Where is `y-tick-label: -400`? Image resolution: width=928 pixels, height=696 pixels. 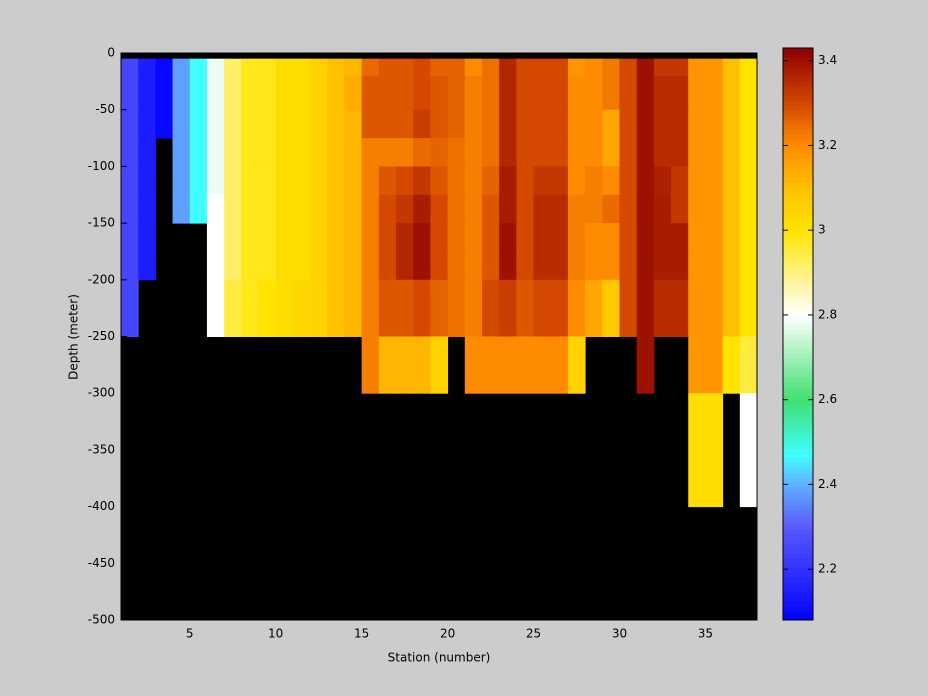 y-tick-label: -400 is located at coordinates (101, 506).